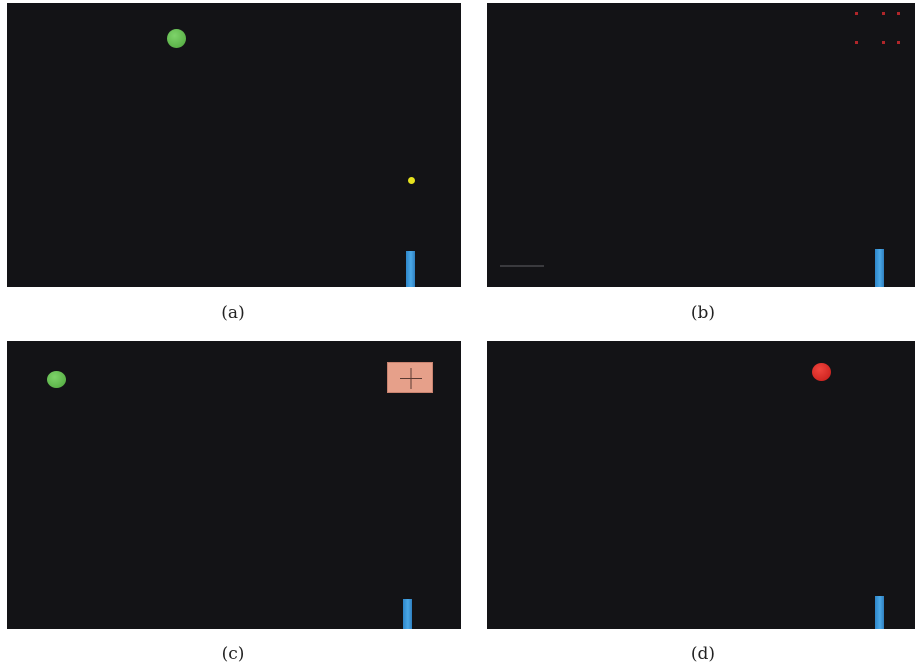  I want to click on floor-line, so click(522, 266).